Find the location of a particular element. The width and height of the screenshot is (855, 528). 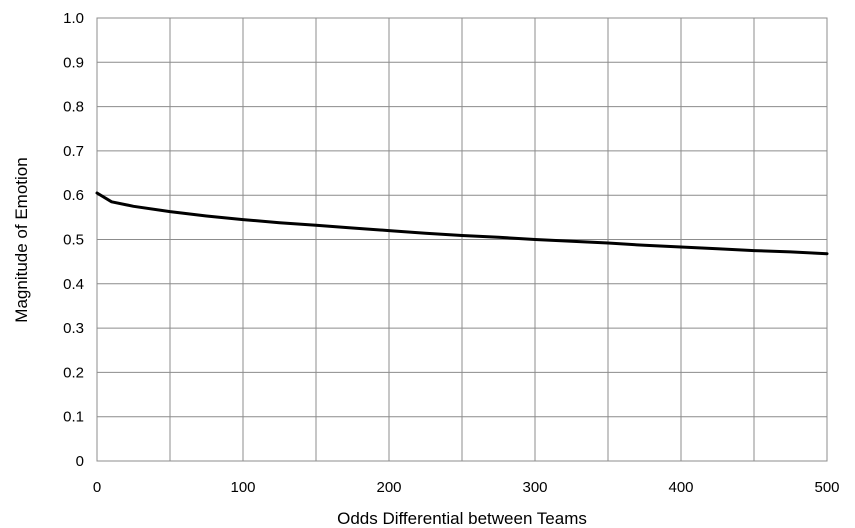

x-tick-label: 100 is located at coordinates (242, 487).